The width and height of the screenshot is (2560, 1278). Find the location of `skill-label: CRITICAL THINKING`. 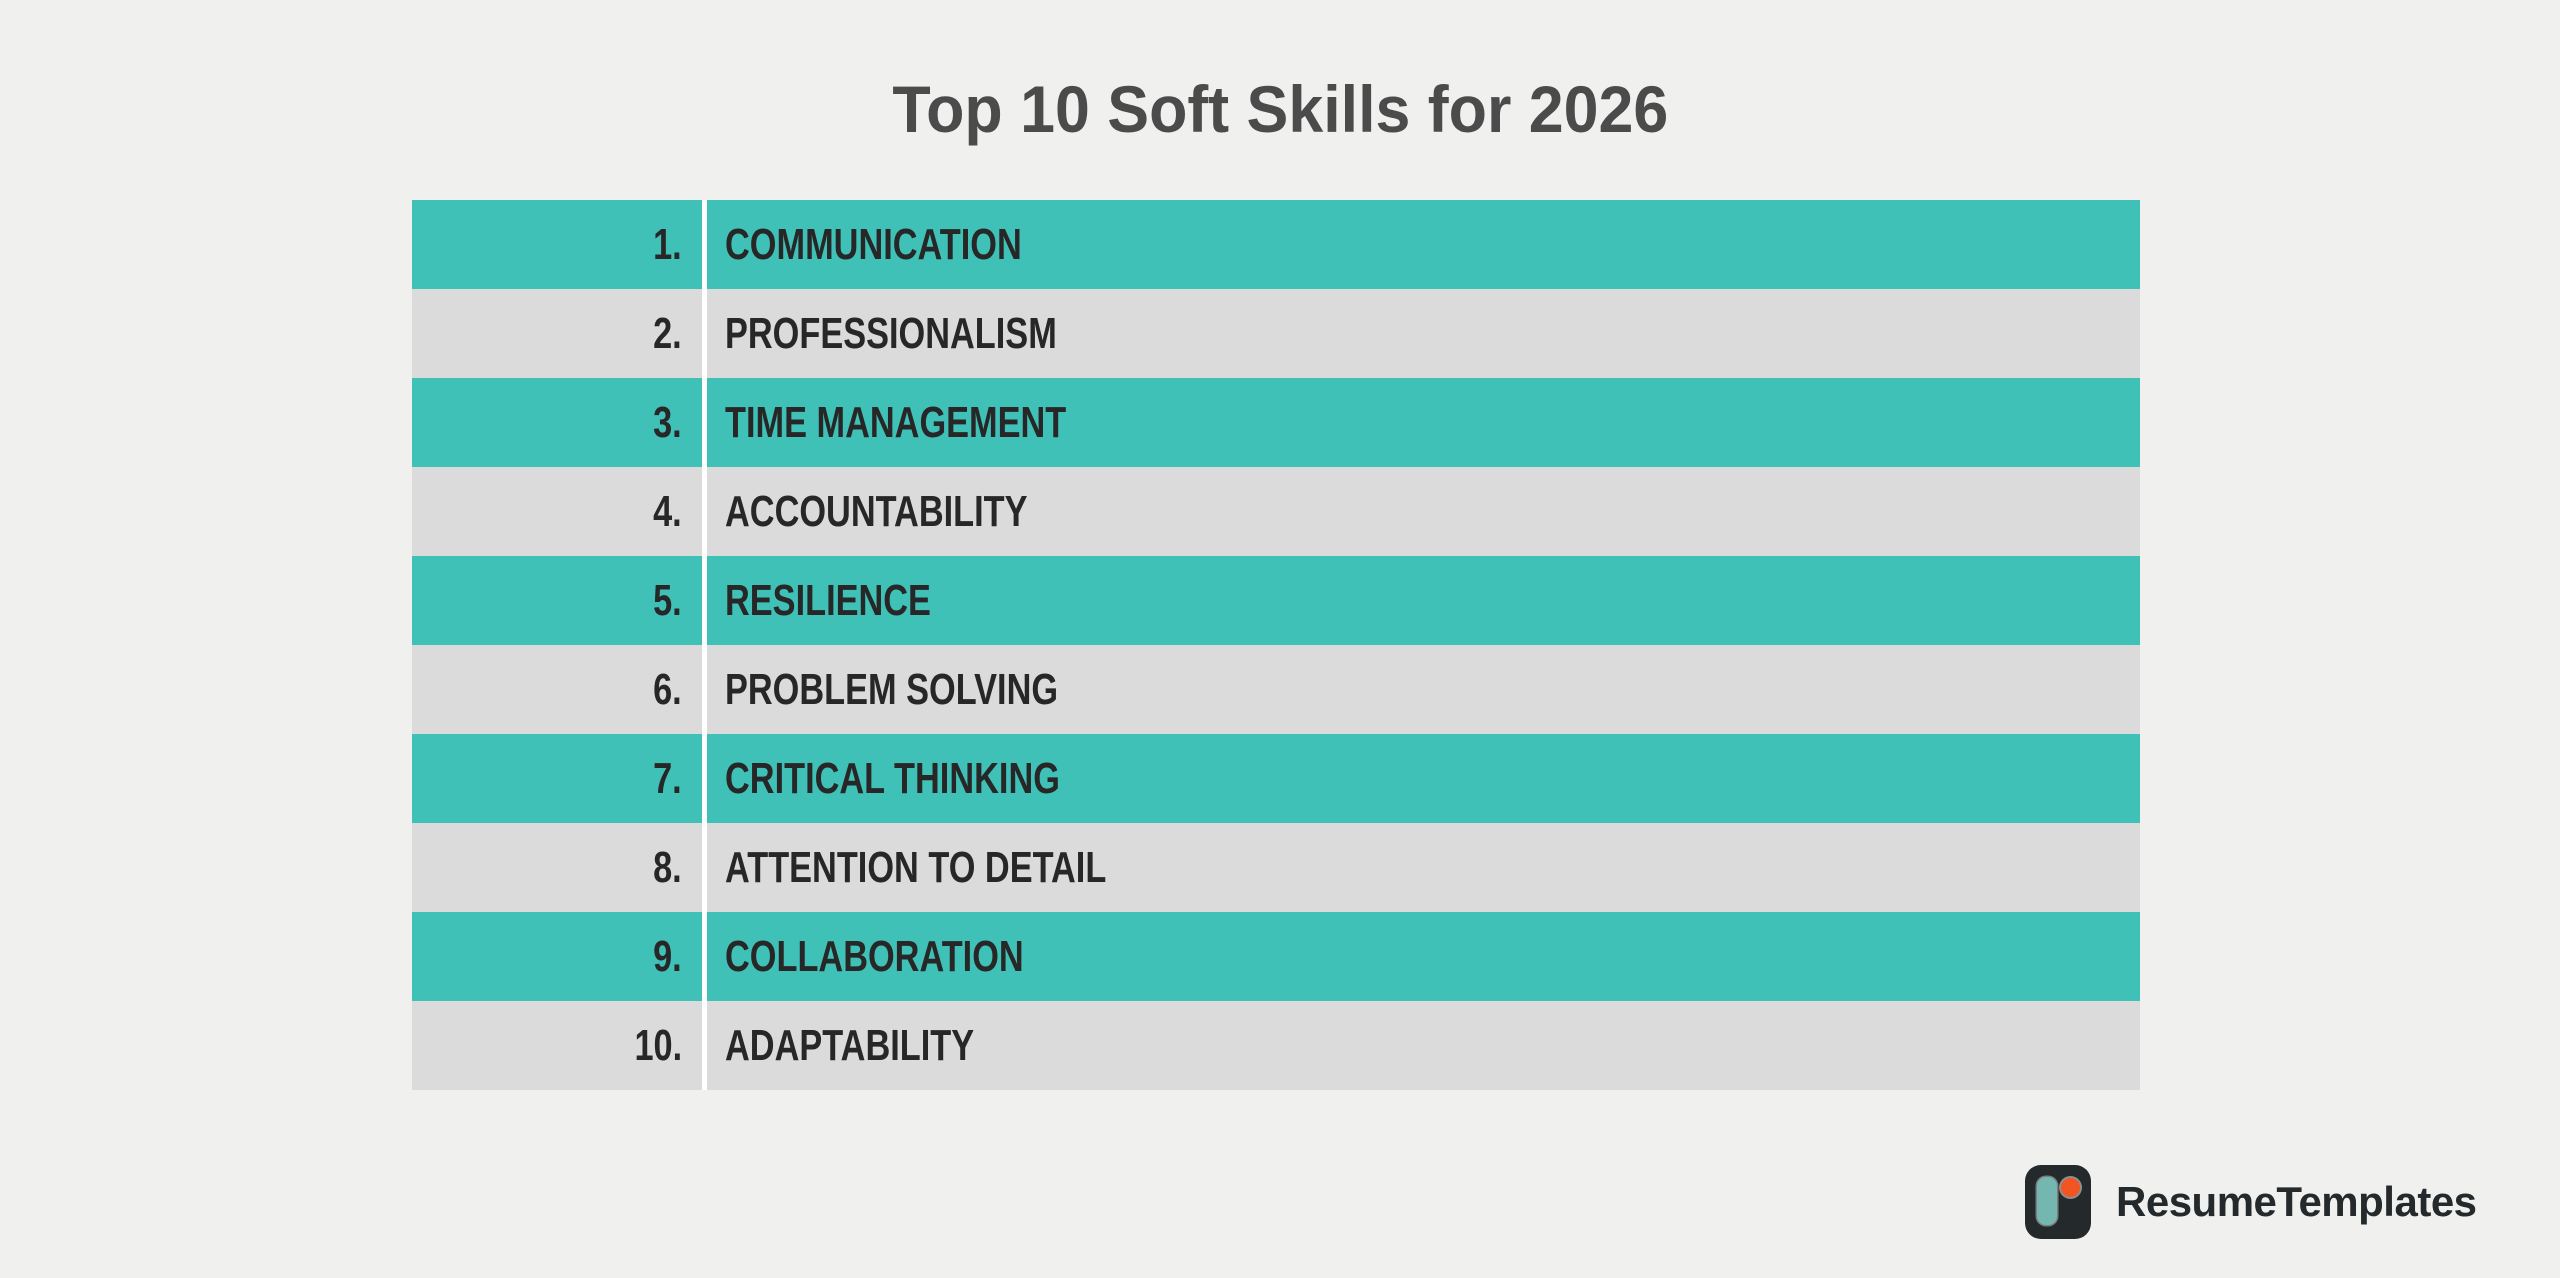

skill-label: CRITICAL THINKING is located at coordinates (892, 778).